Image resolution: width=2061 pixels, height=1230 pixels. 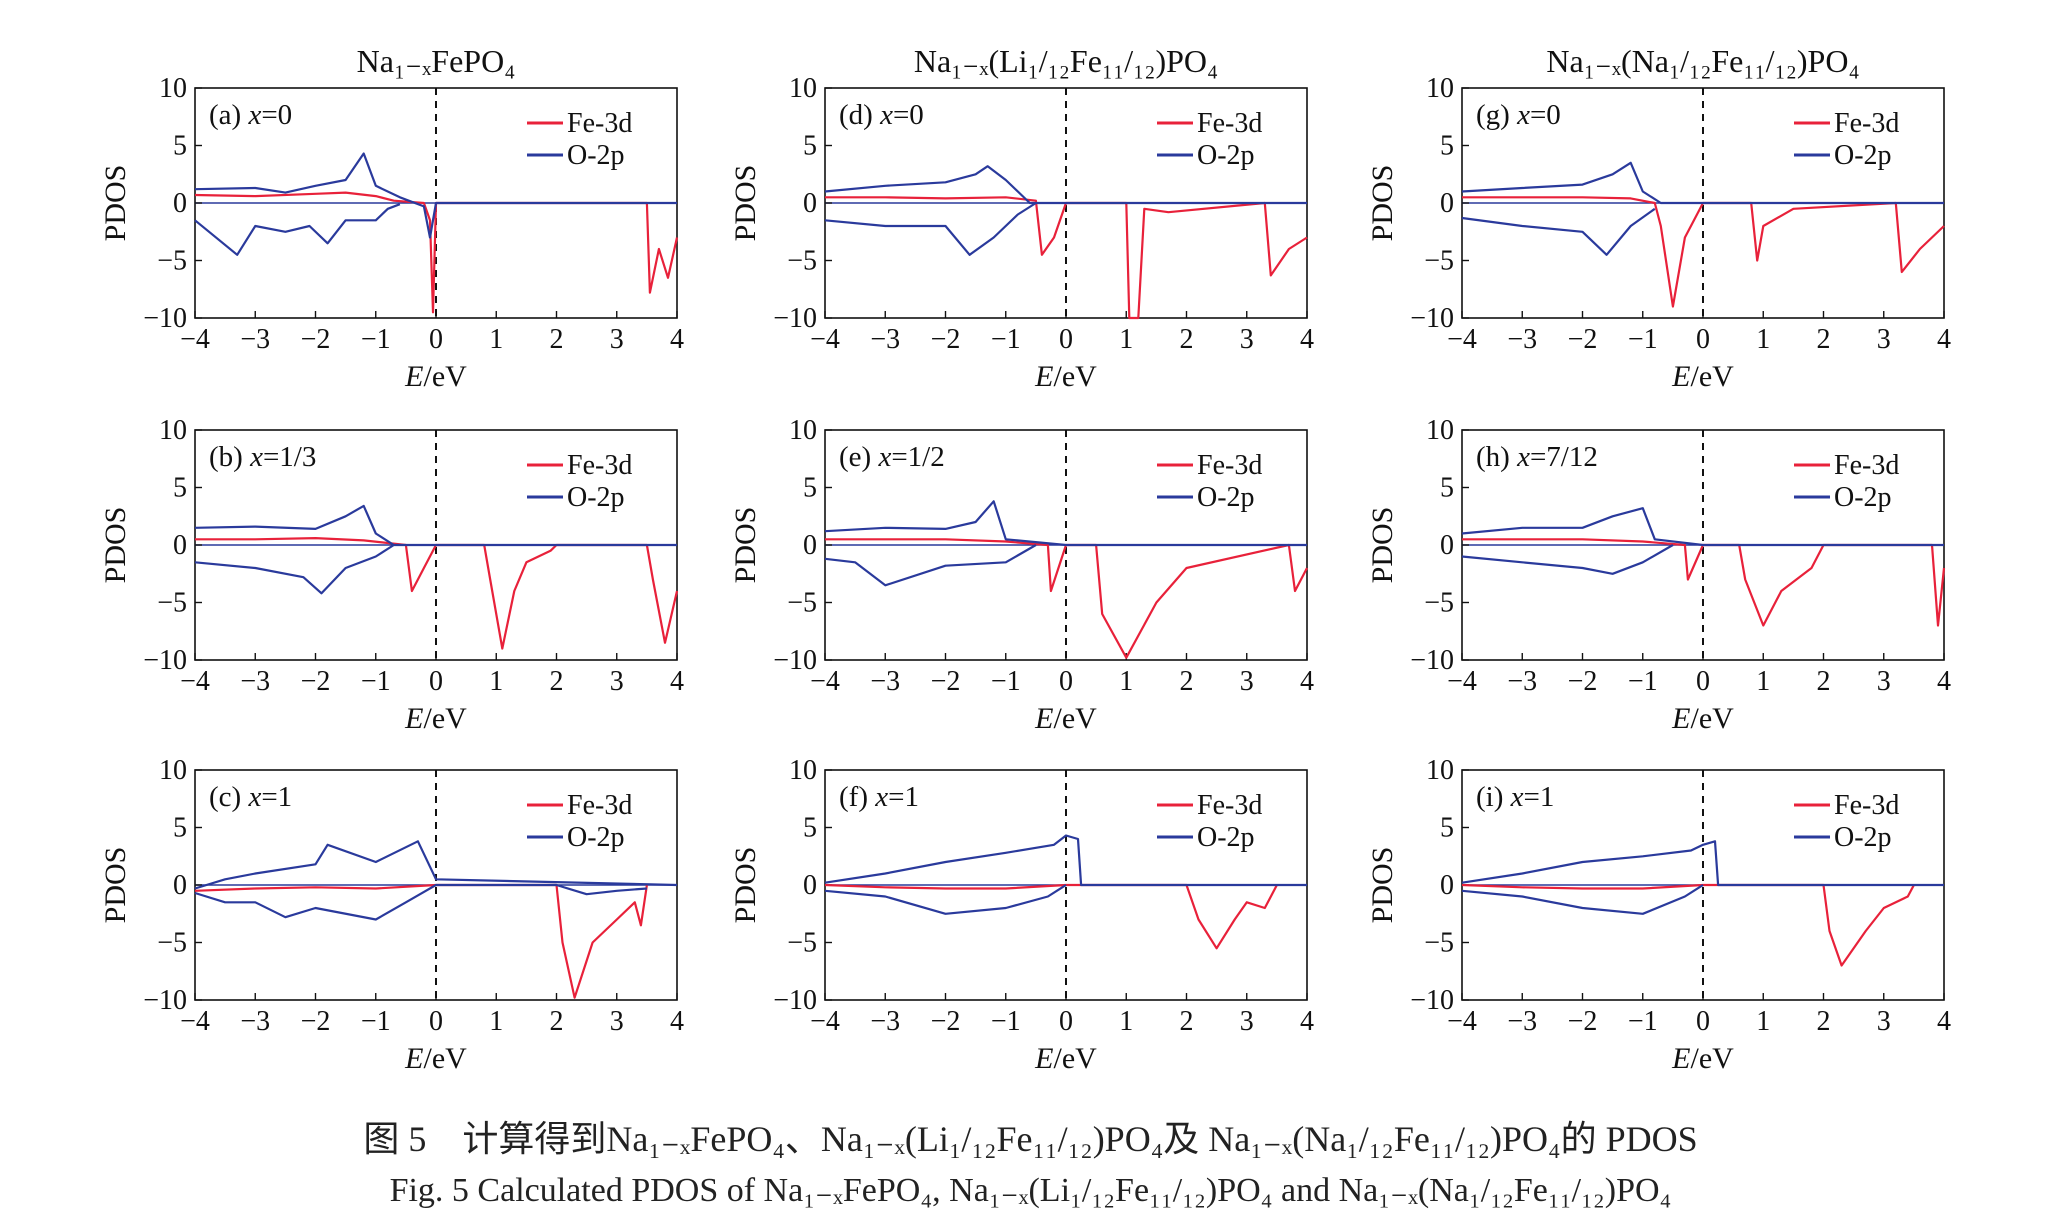 What do you see at coordinates (881, 115) in the screenshot?
I see `panel-label: (d) x=0` at bounding box center [881, 115].